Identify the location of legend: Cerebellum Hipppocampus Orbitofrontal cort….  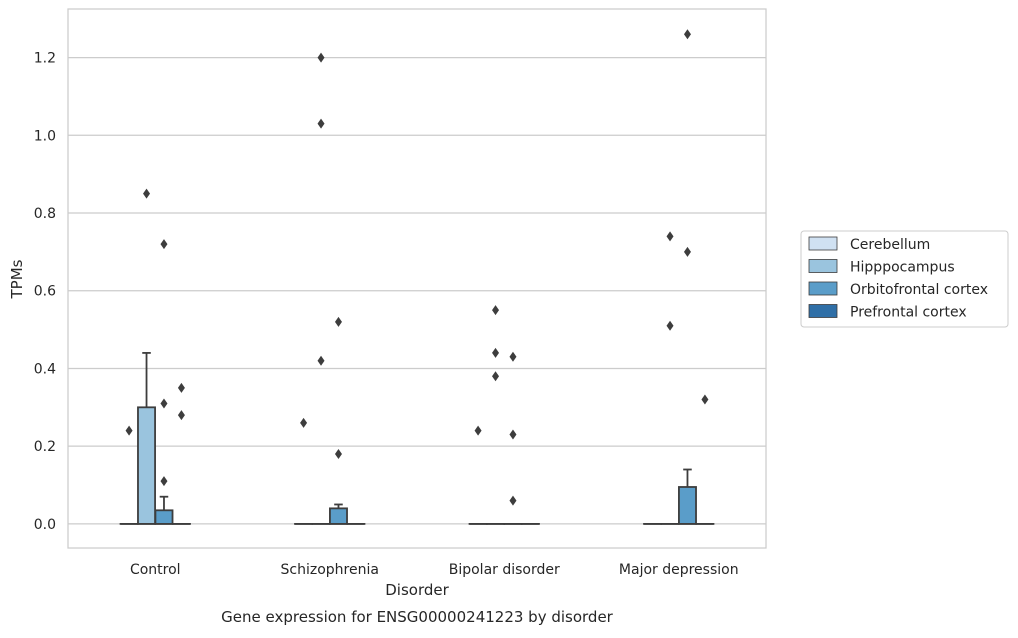
(904, 279).